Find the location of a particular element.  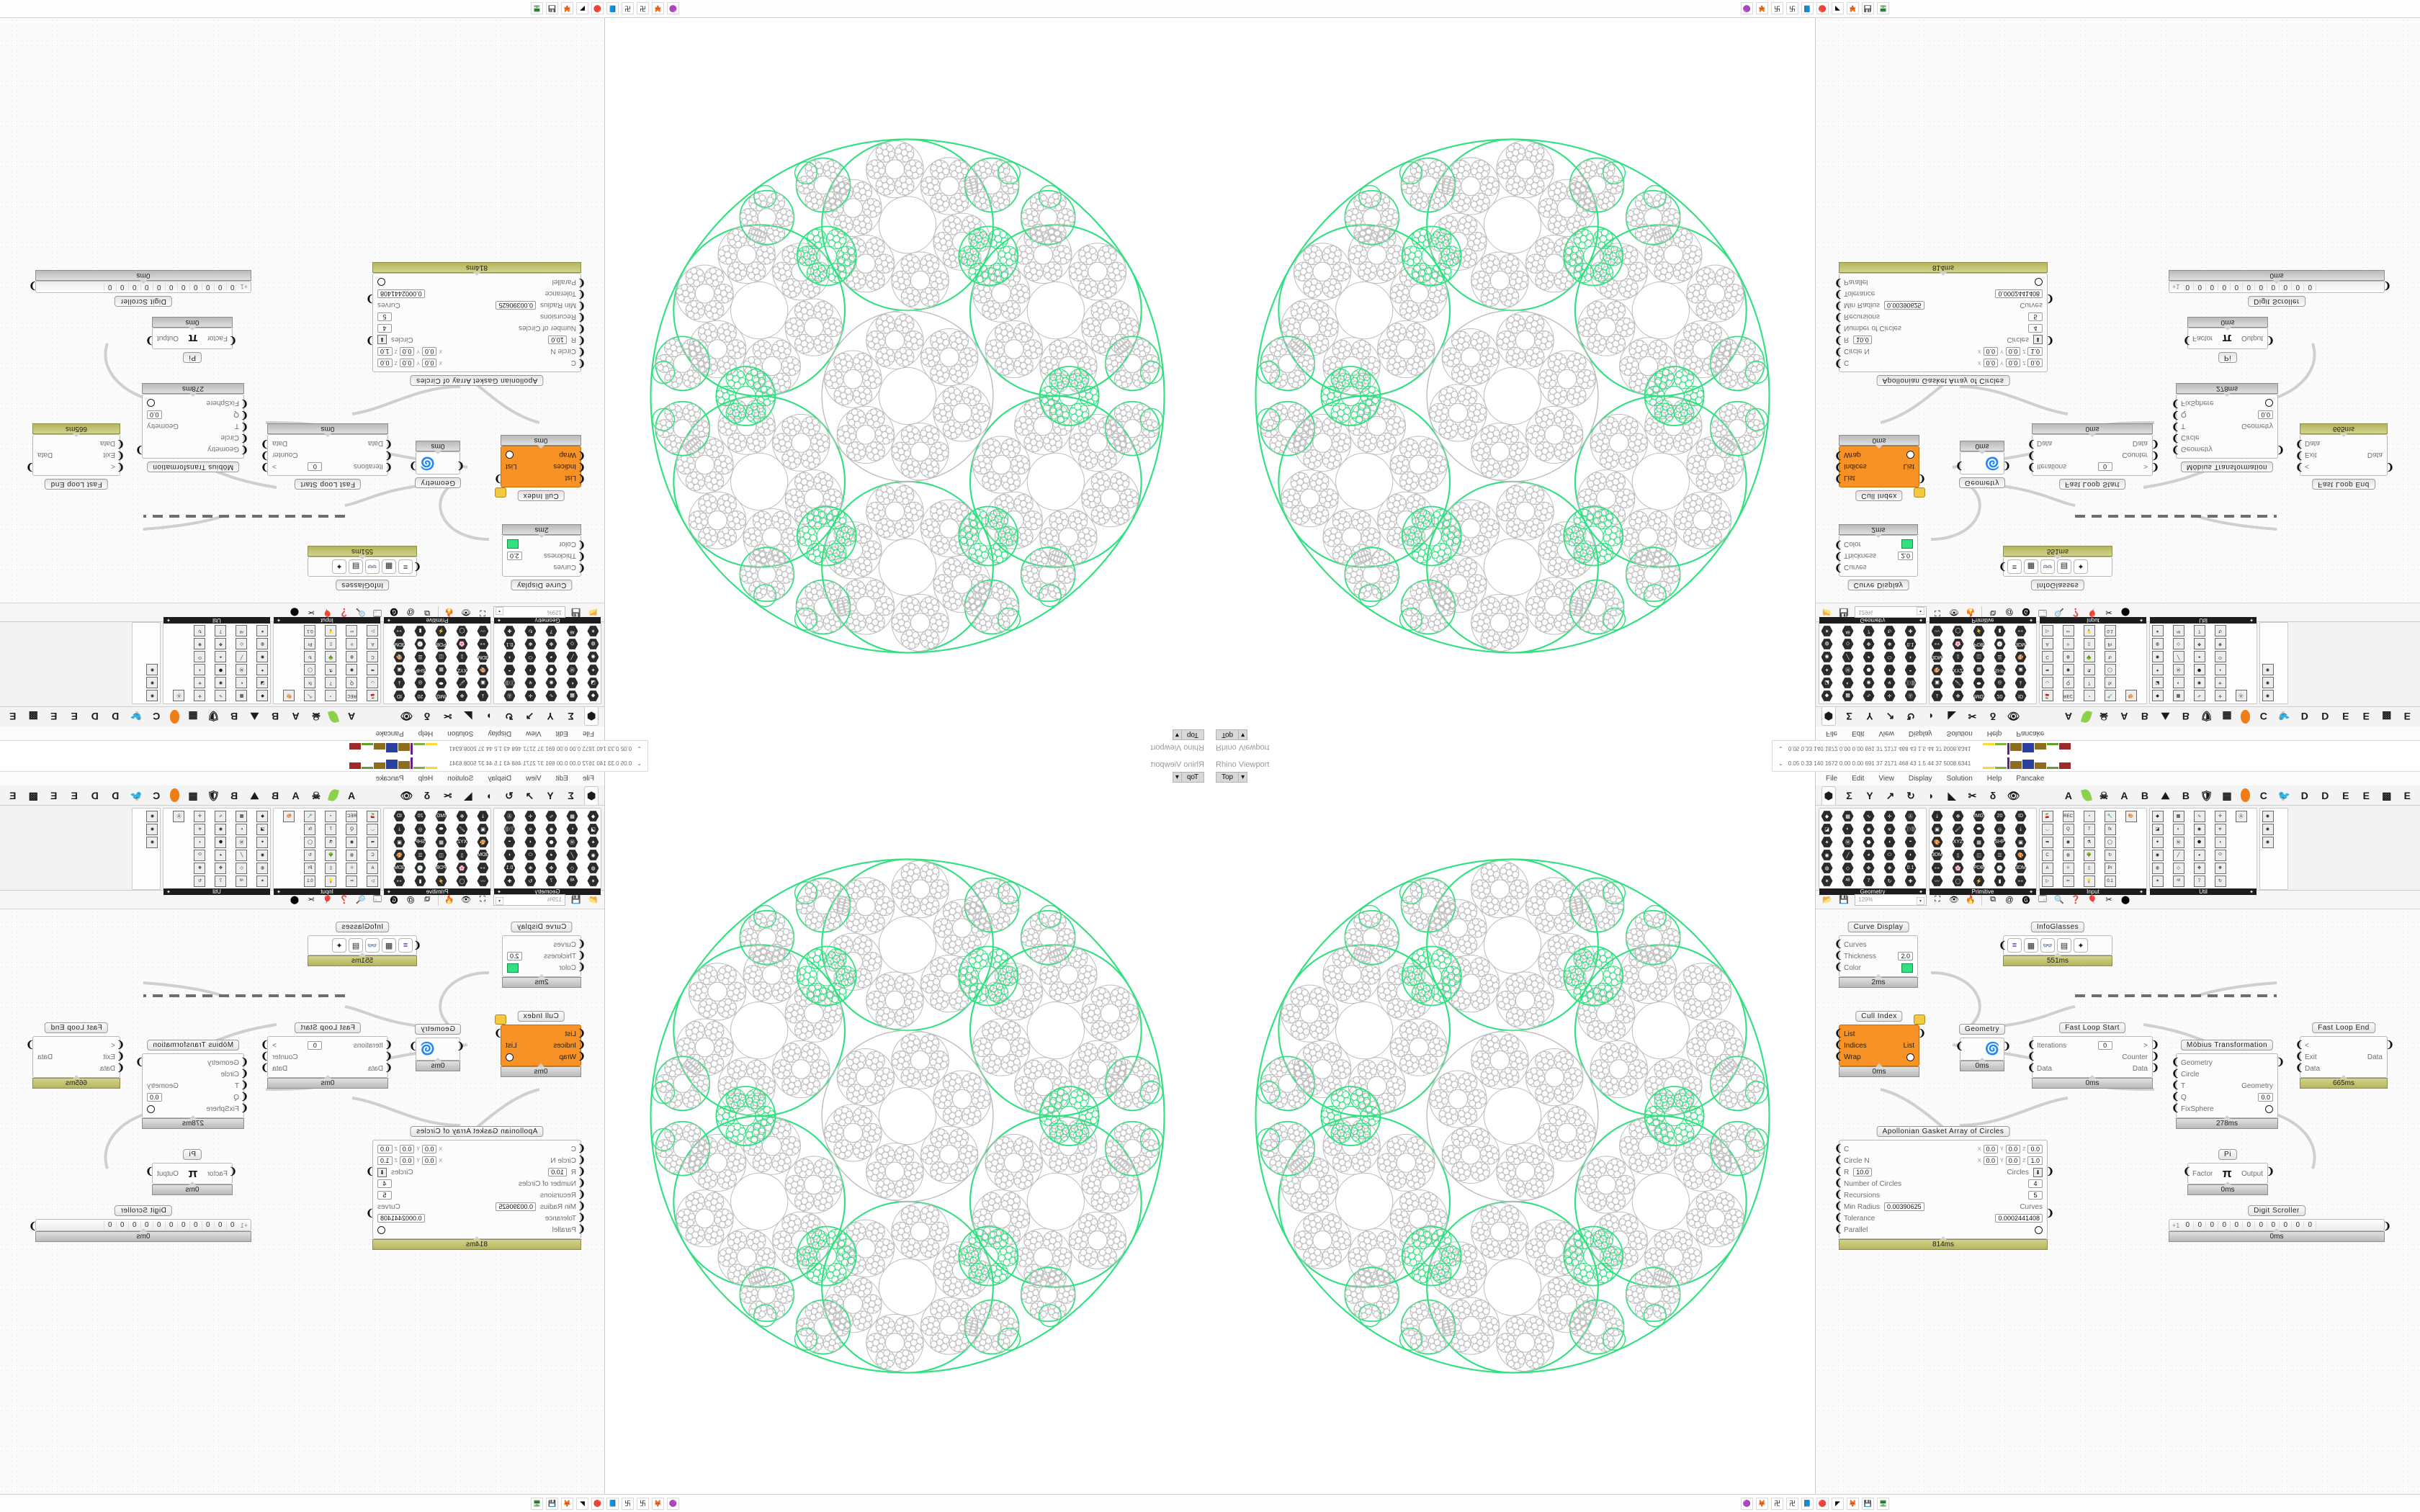

open-folder-icon: 📂 is located at coordinates (1827, 900).